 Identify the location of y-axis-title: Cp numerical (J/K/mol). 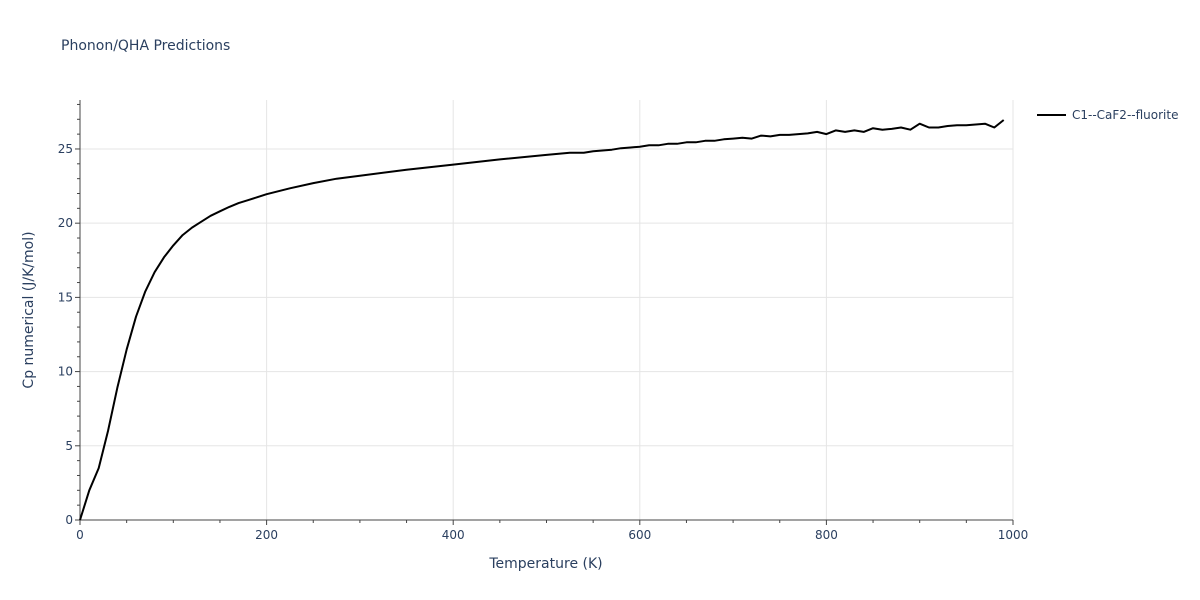
(29, 309).